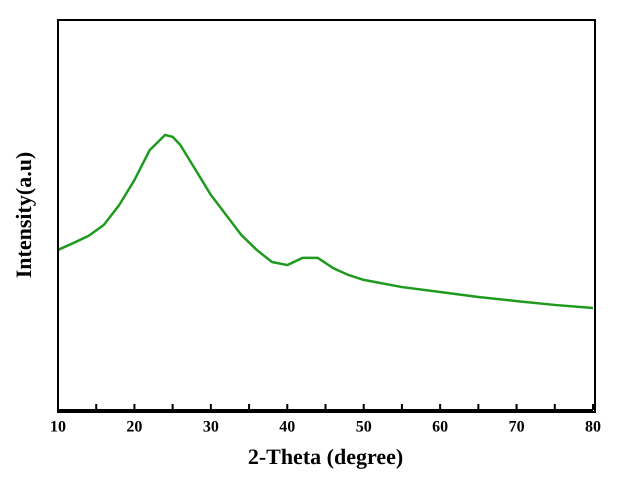 Image resolution: width=617 pixels, height=486 pixels. What do you see at coordinates (24, 215) in the screenshot?
I see `y-axis-title: Intensity(a.u)` at bounding box center [24, 215].